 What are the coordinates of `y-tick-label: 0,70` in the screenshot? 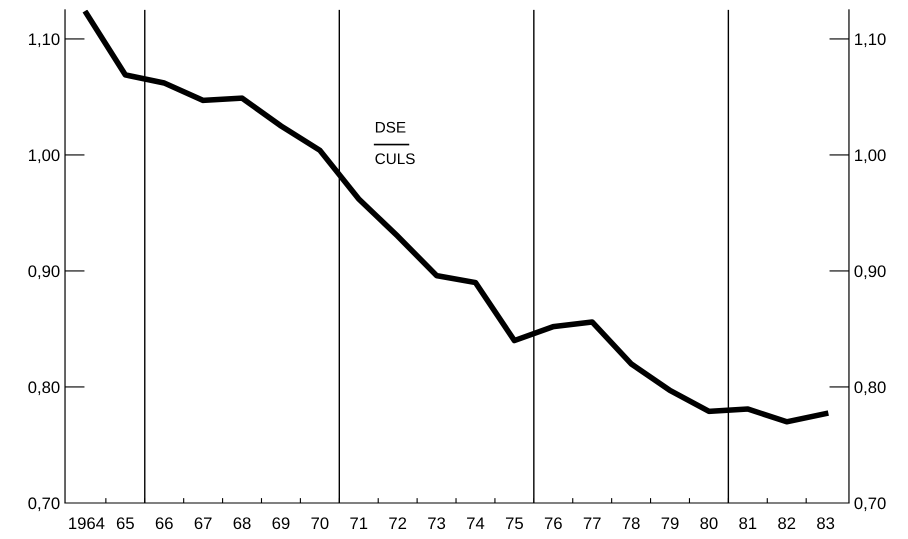 It's located at (44, 504).